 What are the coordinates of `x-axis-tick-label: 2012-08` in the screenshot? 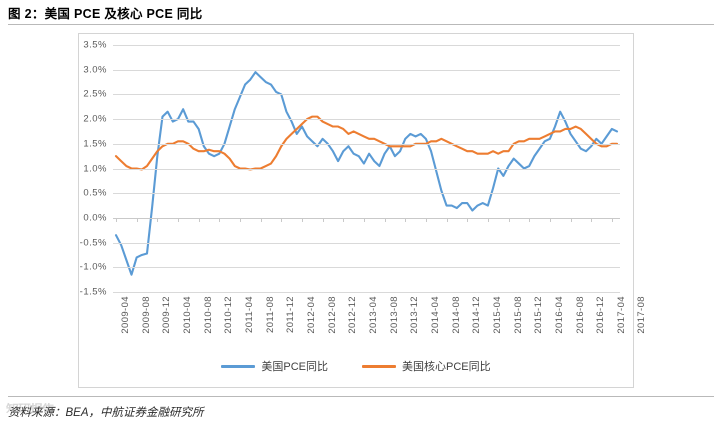 It's located at (332, 315).